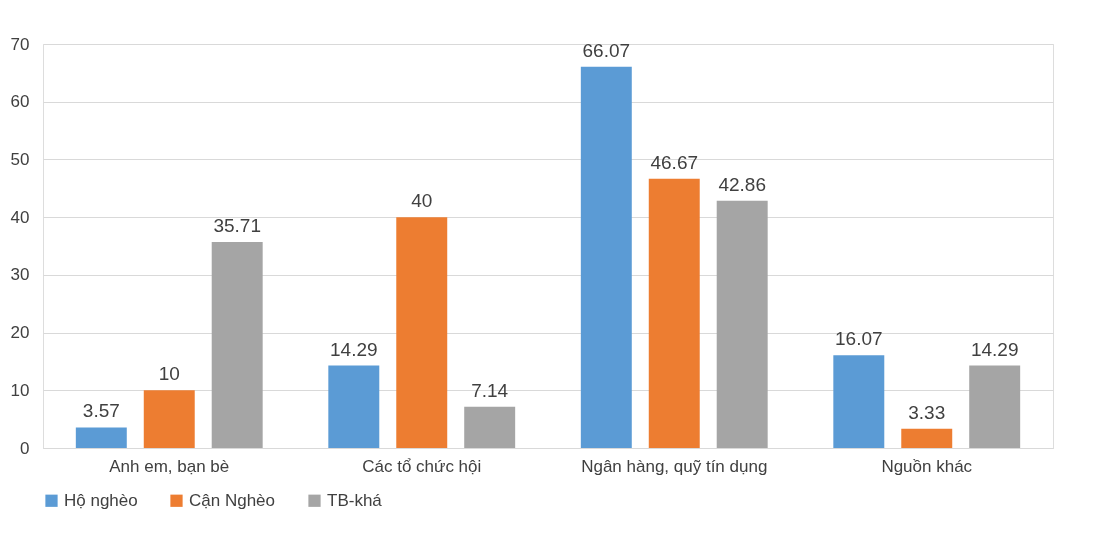 This screenshot has width=1100, height=559. What do you see at coordinates (20, 217) in the screenshot?
I see `y-tick-label: 40` at bounding box center [20, 217].